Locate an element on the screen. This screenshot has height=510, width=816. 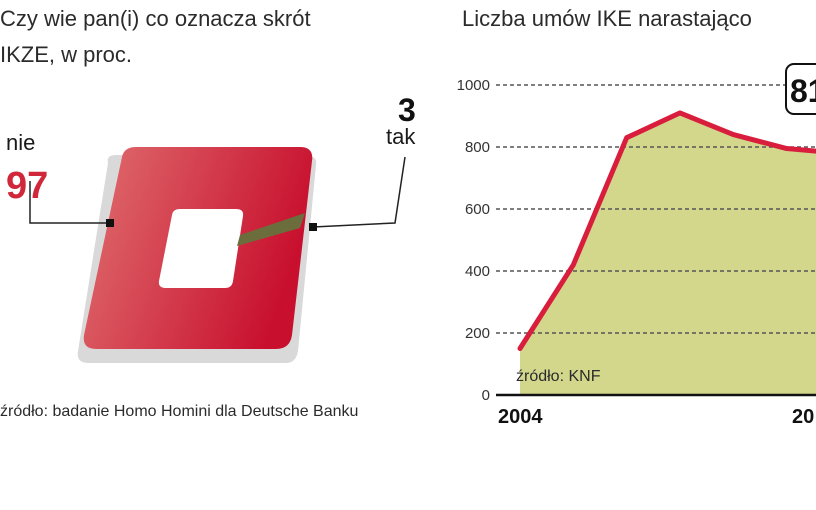
donut-segment-tak is located at coordinates (271, 229).